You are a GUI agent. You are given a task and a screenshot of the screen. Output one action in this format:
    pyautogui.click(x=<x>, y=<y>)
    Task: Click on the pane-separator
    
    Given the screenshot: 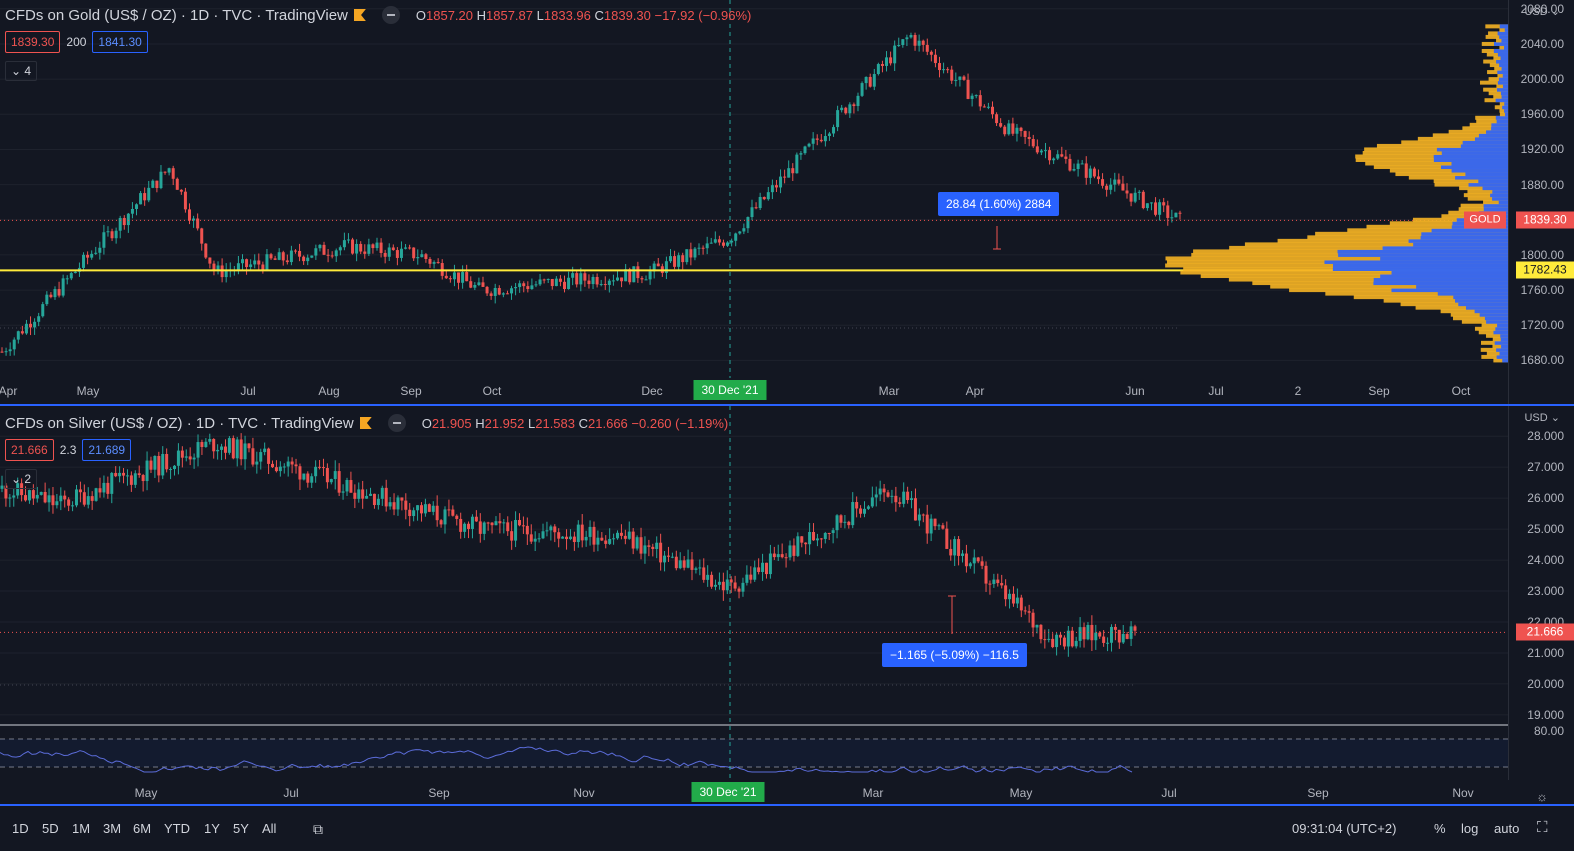 What is the action you would take?
    pyautogui.click(x=787, y=405)
    